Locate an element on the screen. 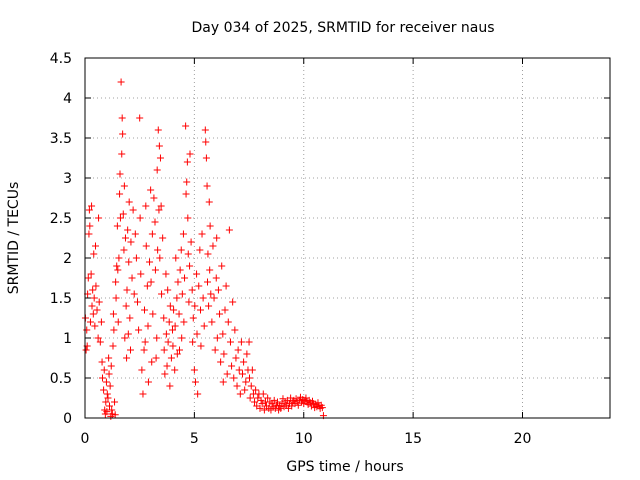 The image size is (640, 480). x-tick-label: 10 is located at coordinates (304, 439).